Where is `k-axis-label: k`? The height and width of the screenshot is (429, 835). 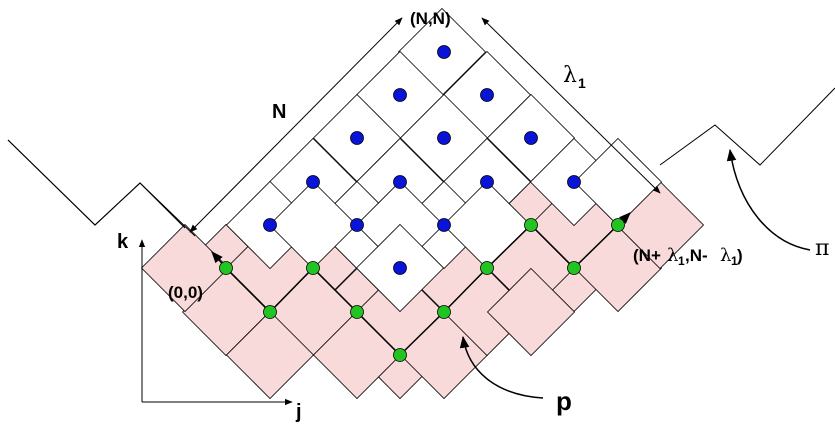 k-axis-label: k is located at coordinates (123, 242).